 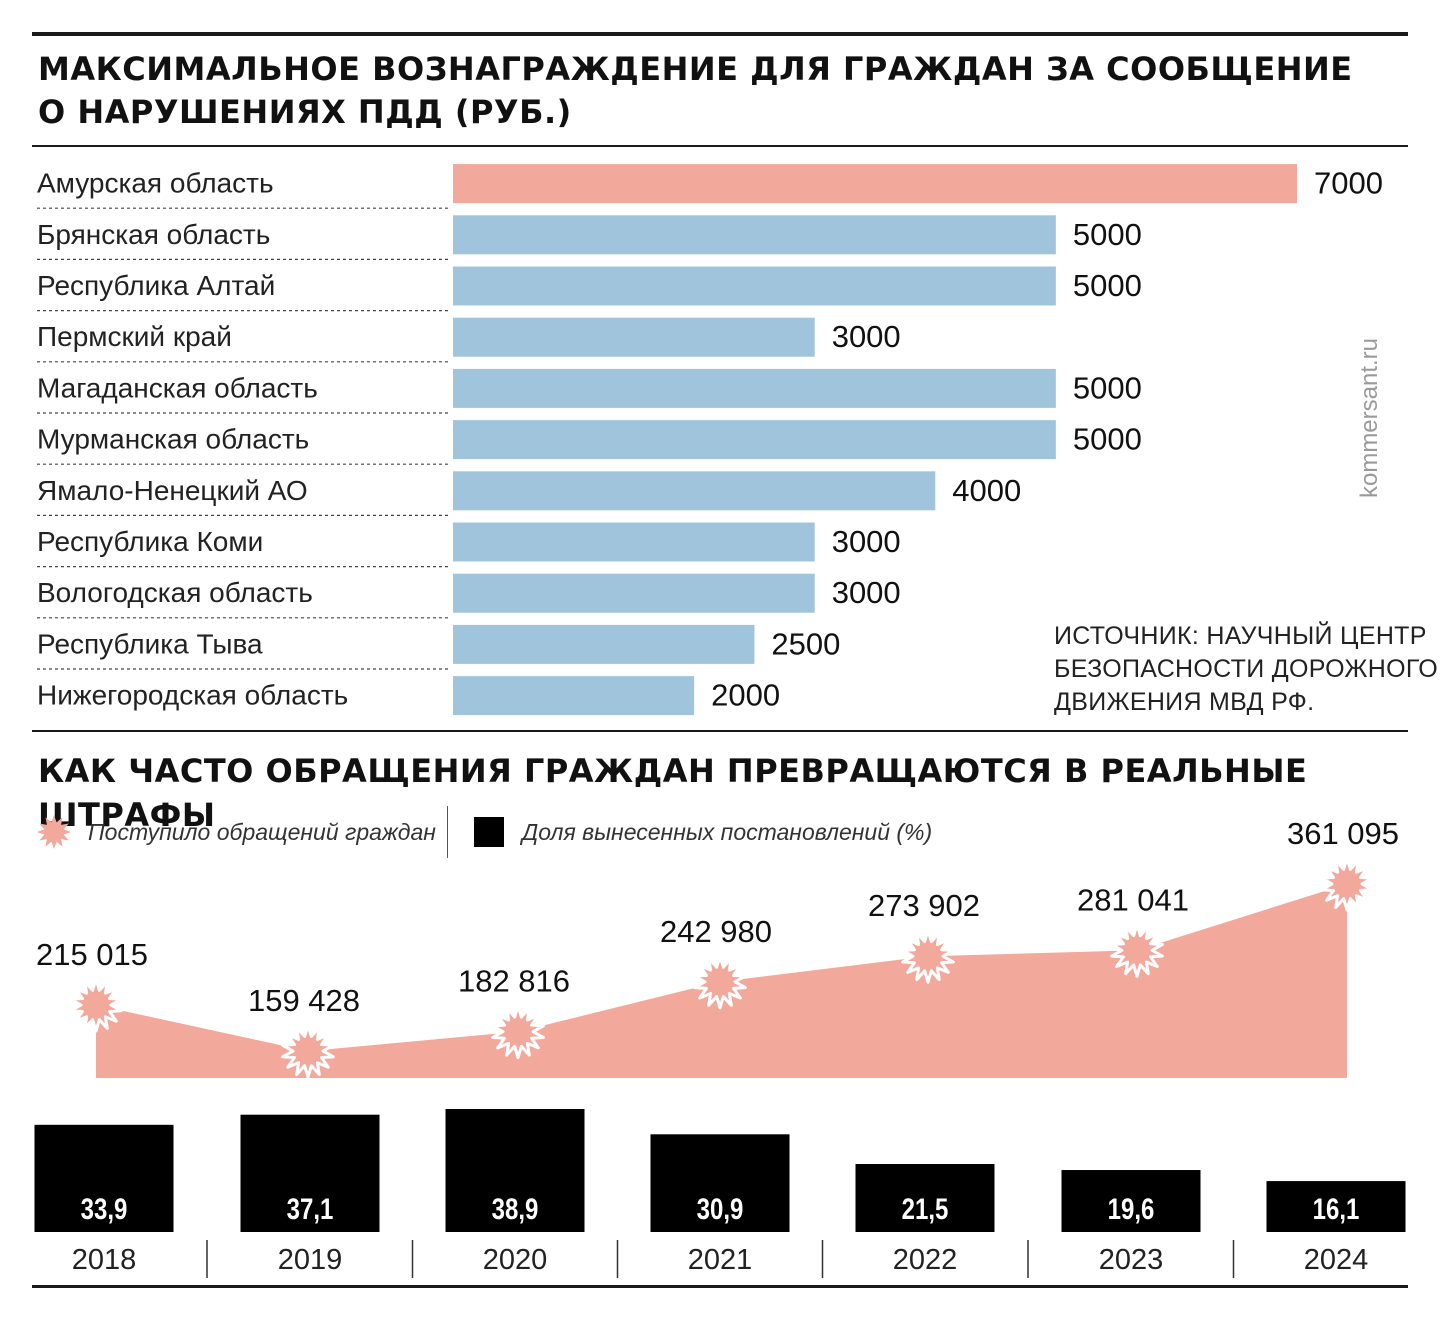 What do you see at coordinates (262, 831) in the screenshot?
I see `legend-label-appeals: Поступило обращений граждан` at bounding box center [262, 831].